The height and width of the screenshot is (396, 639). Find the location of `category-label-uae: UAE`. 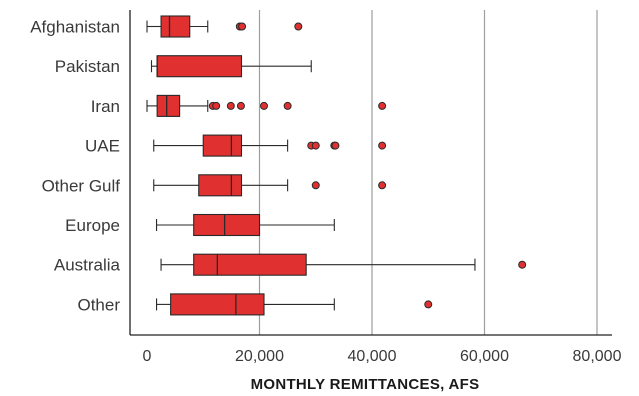

category-label-uae: UAE is located at coordinates (102, 146).